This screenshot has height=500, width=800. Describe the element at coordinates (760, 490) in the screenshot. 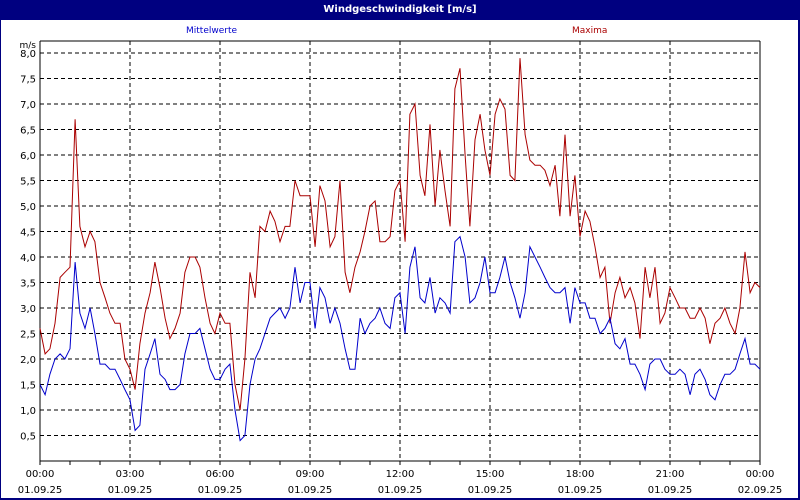

I see `x-tick-date: 02.09.25` at that location.